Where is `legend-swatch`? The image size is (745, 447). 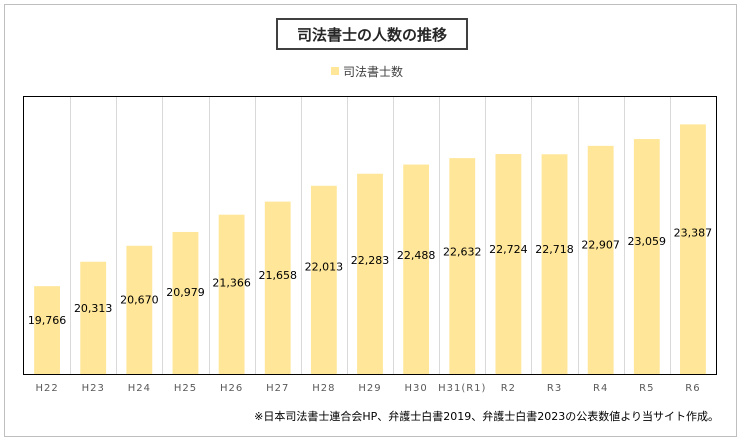
legend-swatch is located at coordinates (335, 71).